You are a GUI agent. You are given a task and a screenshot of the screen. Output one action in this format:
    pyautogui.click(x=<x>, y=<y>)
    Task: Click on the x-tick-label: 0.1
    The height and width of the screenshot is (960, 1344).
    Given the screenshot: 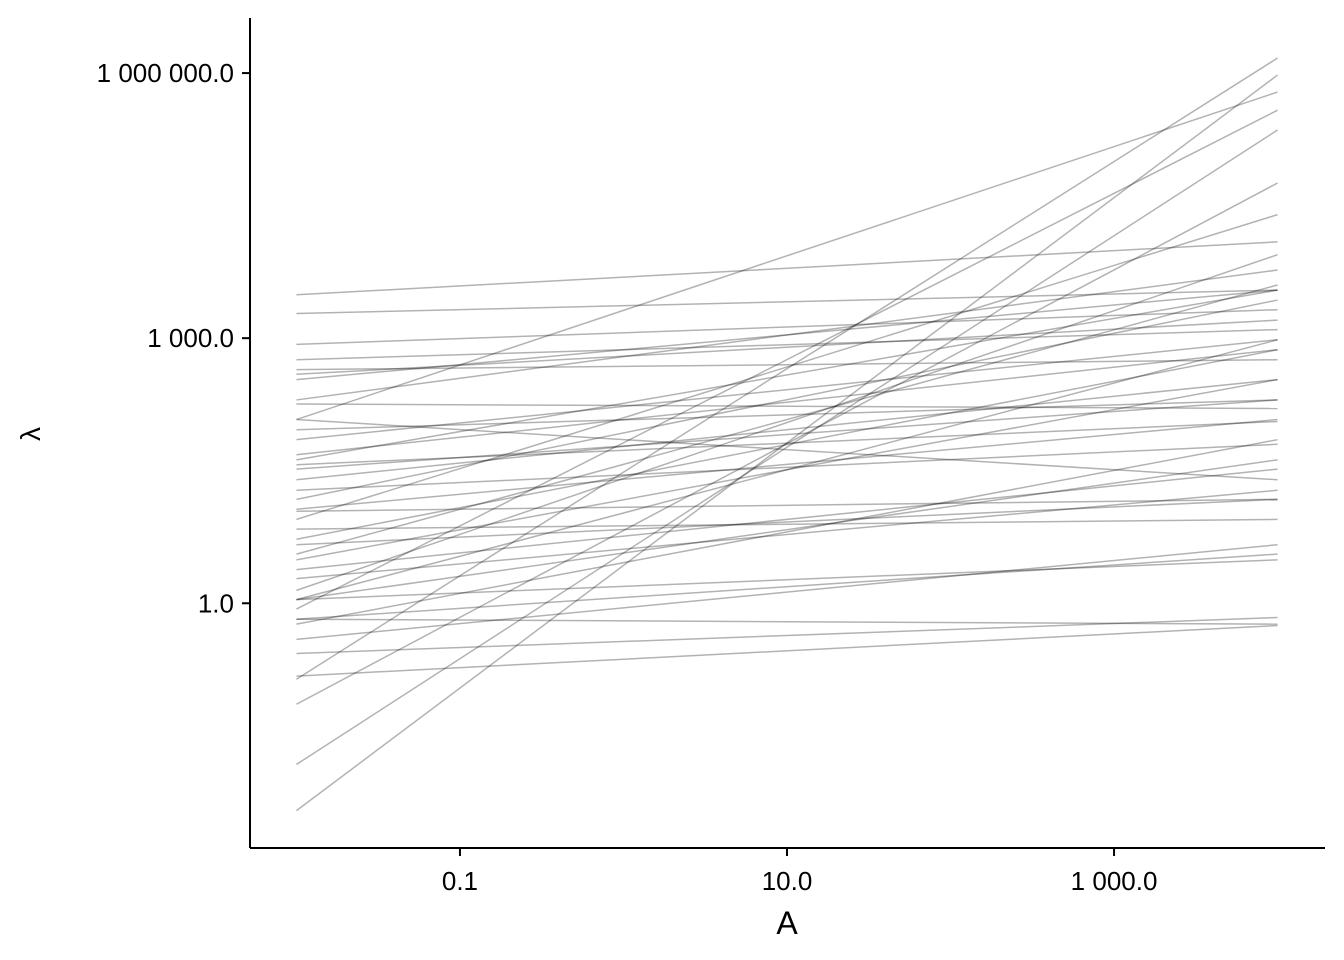 What is the action you would take?
    pyautogui.click(x=460, y=881)
    